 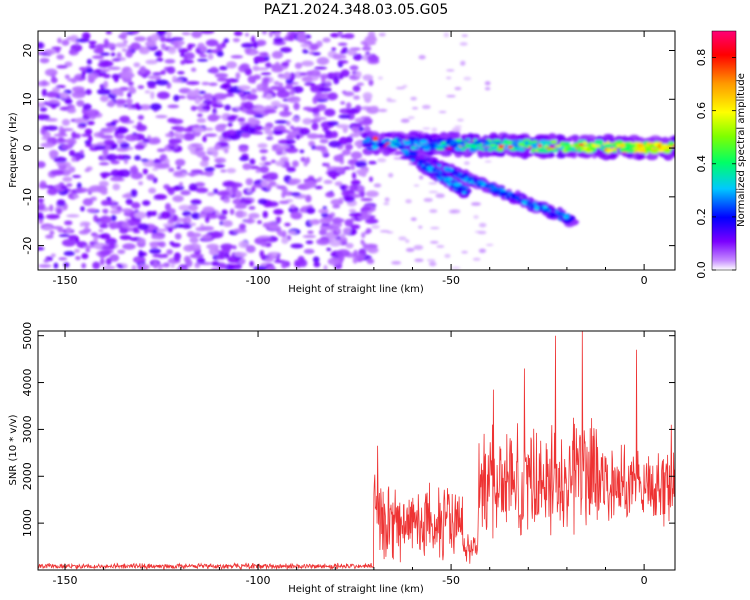 What do you see at coordinates (27, 336) in the screenshot?
I see `y-tick-label: 5000` at bounding box center [27, 336].